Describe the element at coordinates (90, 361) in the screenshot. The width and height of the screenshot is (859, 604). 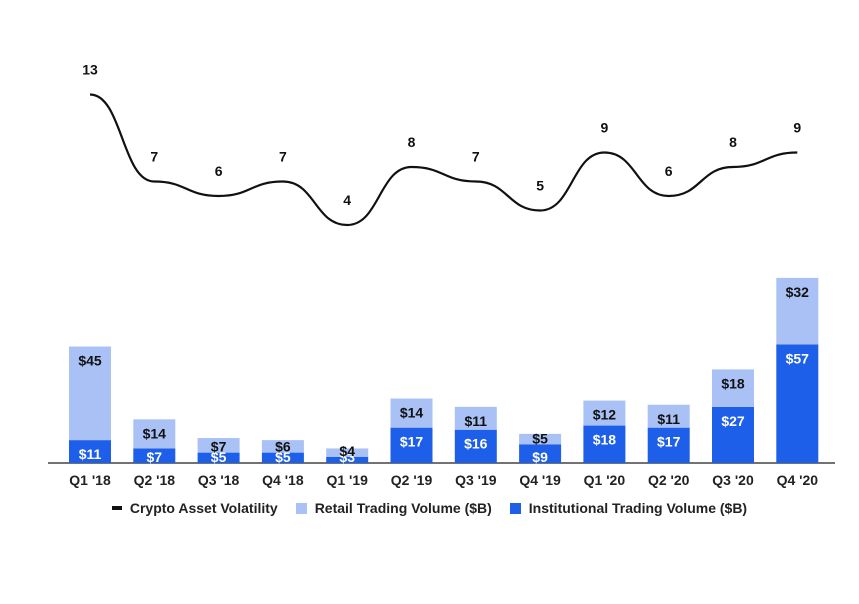
I see `data-label-retail: $45` at that location.